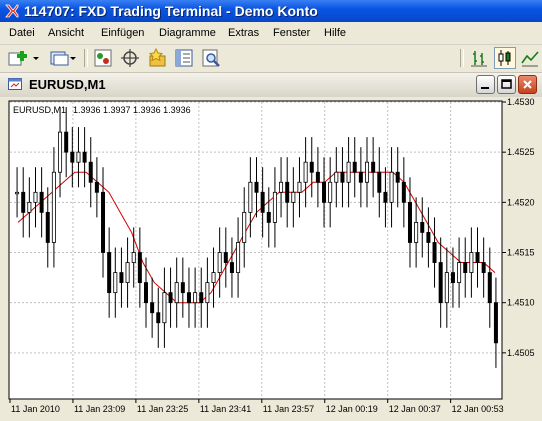  Describe the element at coordinates (157, 58) in the screenshot. I see `favorites-button` at that location.